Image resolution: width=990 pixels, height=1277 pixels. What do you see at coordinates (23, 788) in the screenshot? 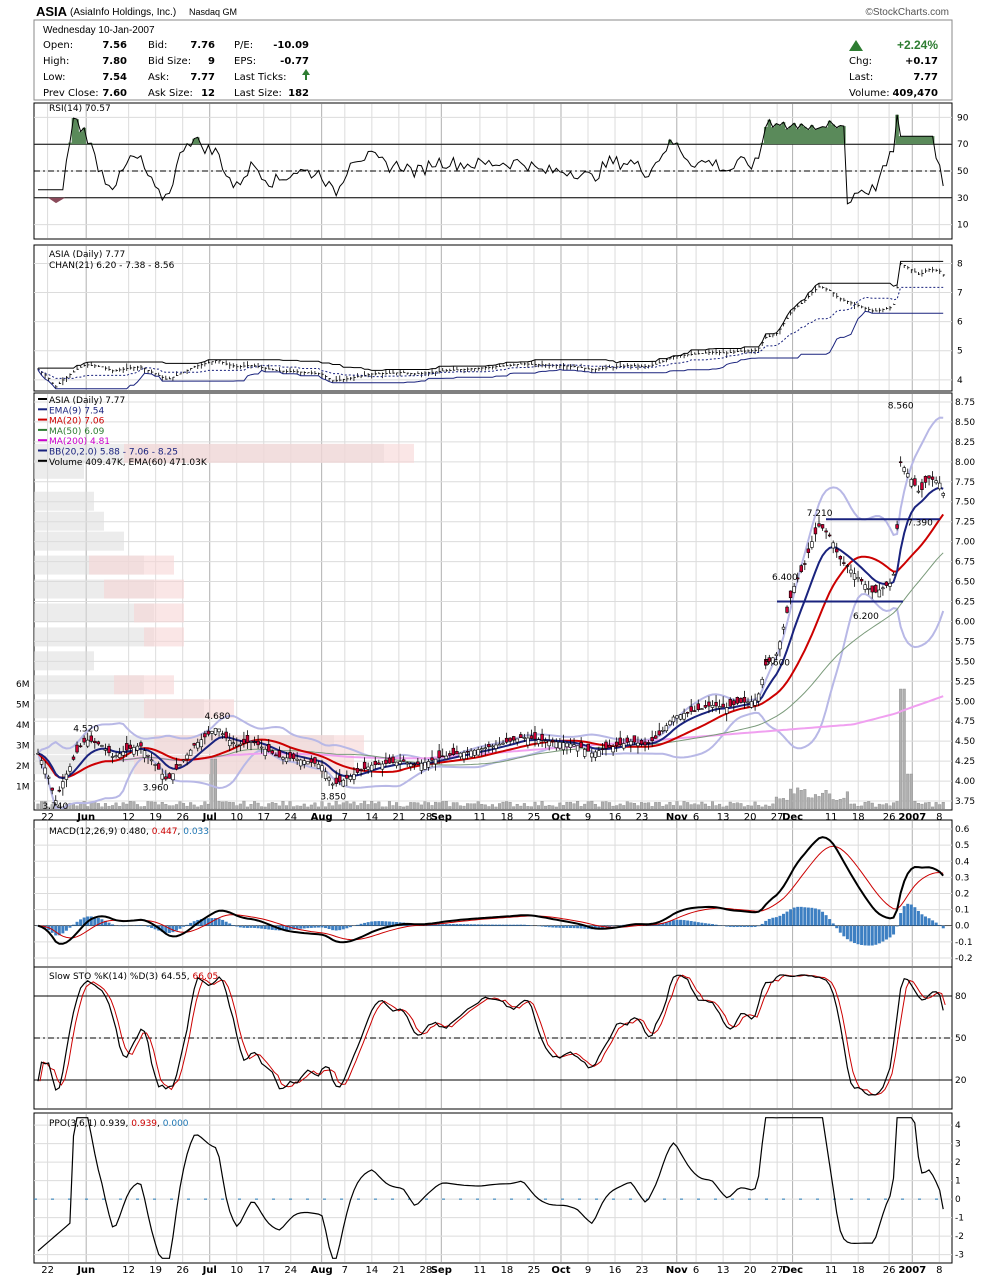
I see `volume-tick: 1M` at bounding box center [23, 788].